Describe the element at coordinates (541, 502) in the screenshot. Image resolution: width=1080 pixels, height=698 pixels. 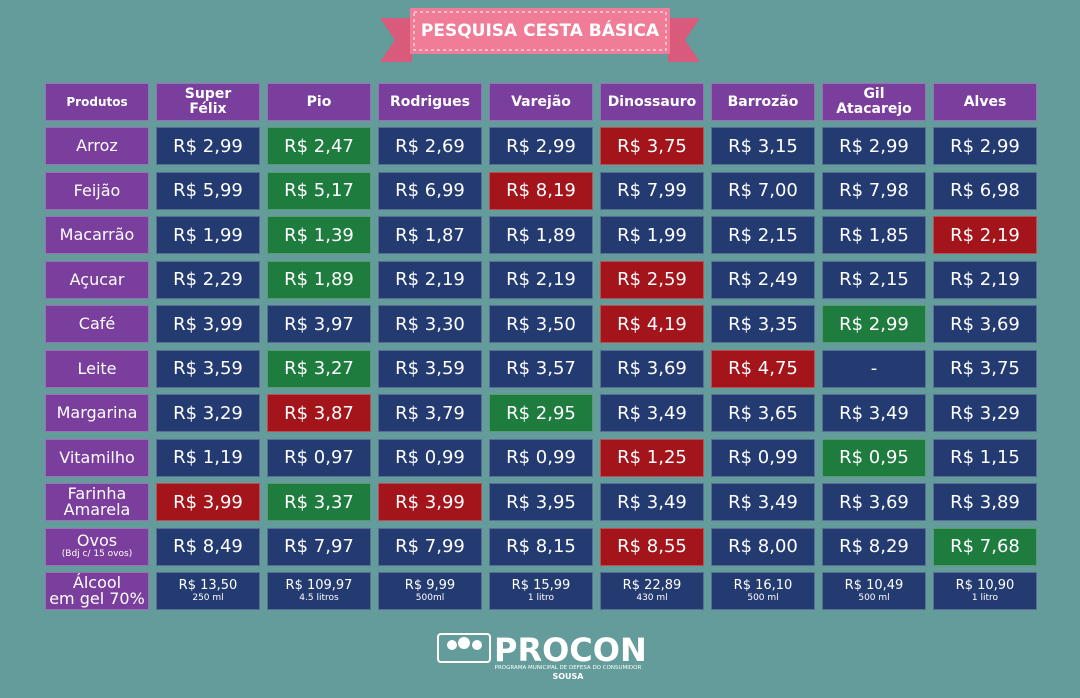
I see `price-cell: R$ 3,95` at that location.